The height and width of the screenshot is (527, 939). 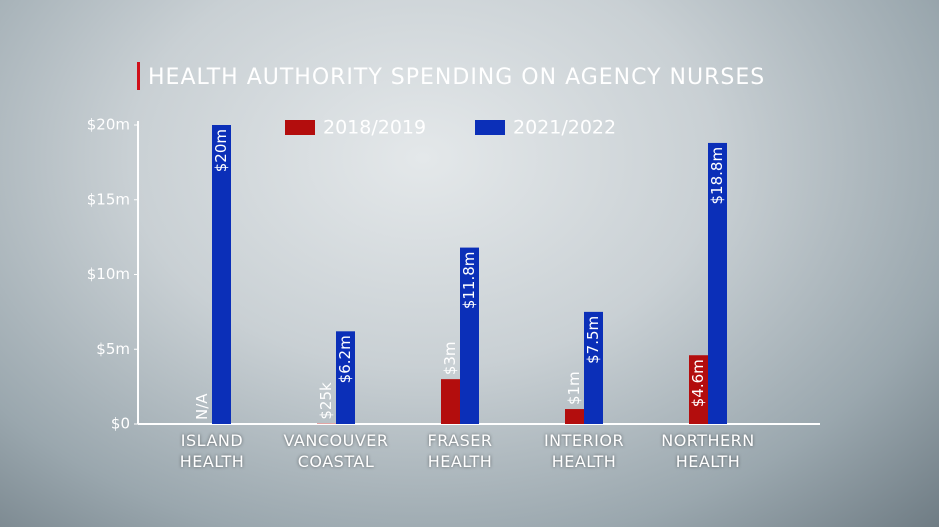 I want to click on x-tick-label: ISLAND HEALTH, so click(x=212, y=451).